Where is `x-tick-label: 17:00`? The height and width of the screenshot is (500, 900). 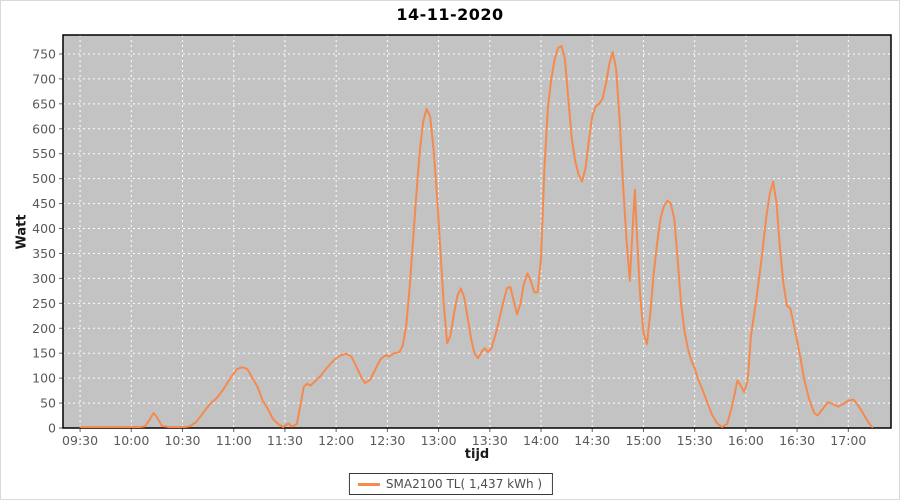 x-tick-label: 17:00 is located at coordinates (848, 440).